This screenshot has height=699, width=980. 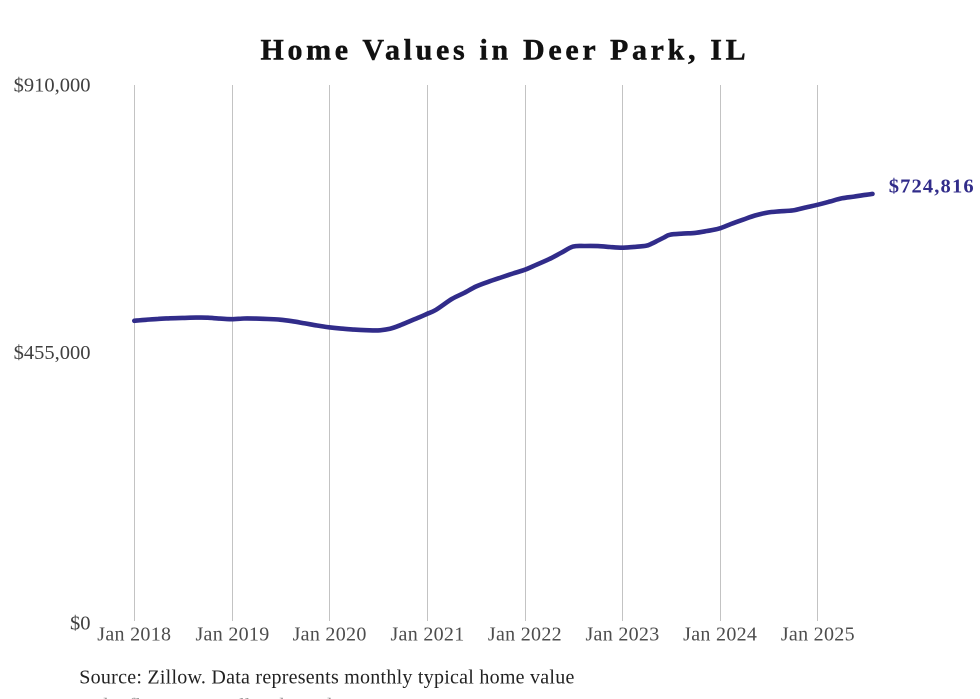 What do you see at coordinates (134, 635) in the screenshot?
I see `svg-text: Jan 2018` at bounding box center [134, 635].